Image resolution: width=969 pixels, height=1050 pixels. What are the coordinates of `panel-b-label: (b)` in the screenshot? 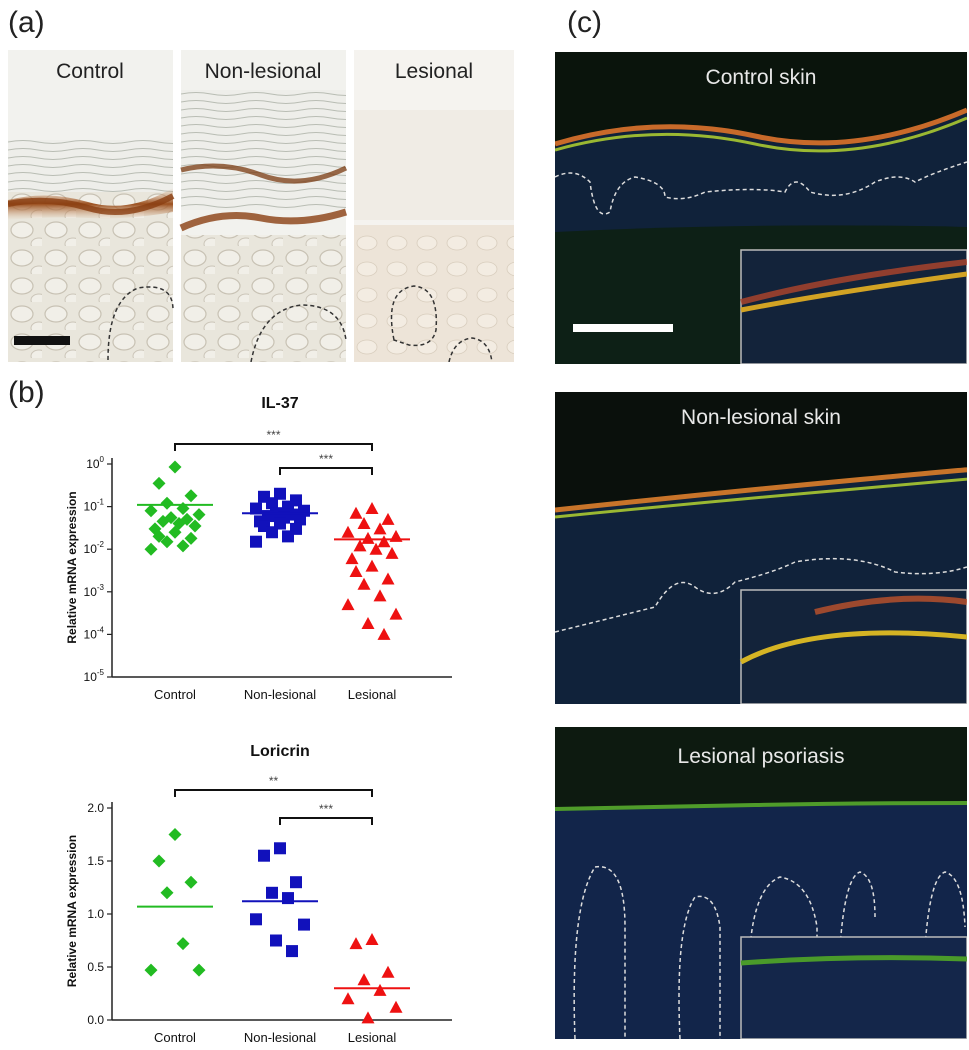 It's located at (26, 392).